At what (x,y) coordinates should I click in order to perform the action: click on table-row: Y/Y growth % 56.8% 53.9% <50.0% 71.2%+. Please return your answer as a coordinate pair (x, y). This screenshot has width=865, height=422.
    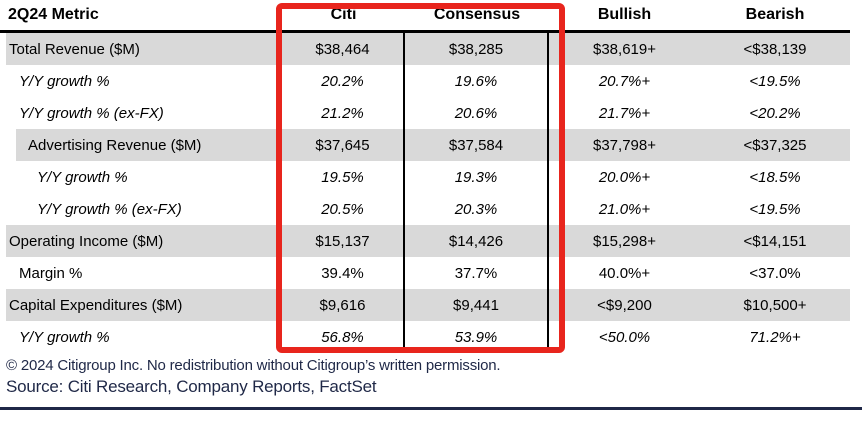
    Looking at the image, I should click on (425, 337).